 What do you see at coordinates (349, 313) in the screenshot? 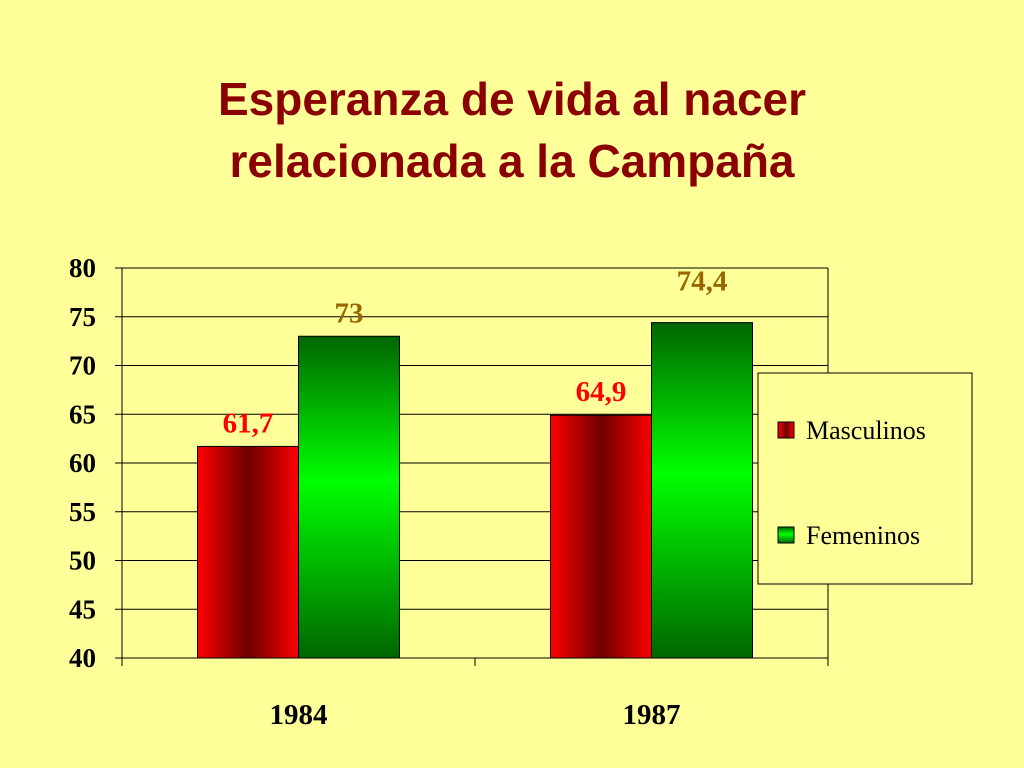
I see `data-label: 73` at bounding box center [349, 313].